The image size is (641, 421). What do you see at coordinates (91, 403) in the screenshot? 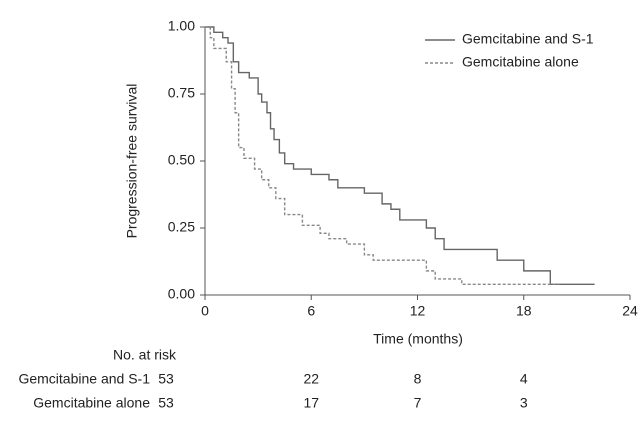
I see `risk-row-label: Gemcitabine alone` at bounding box center [91, 403].